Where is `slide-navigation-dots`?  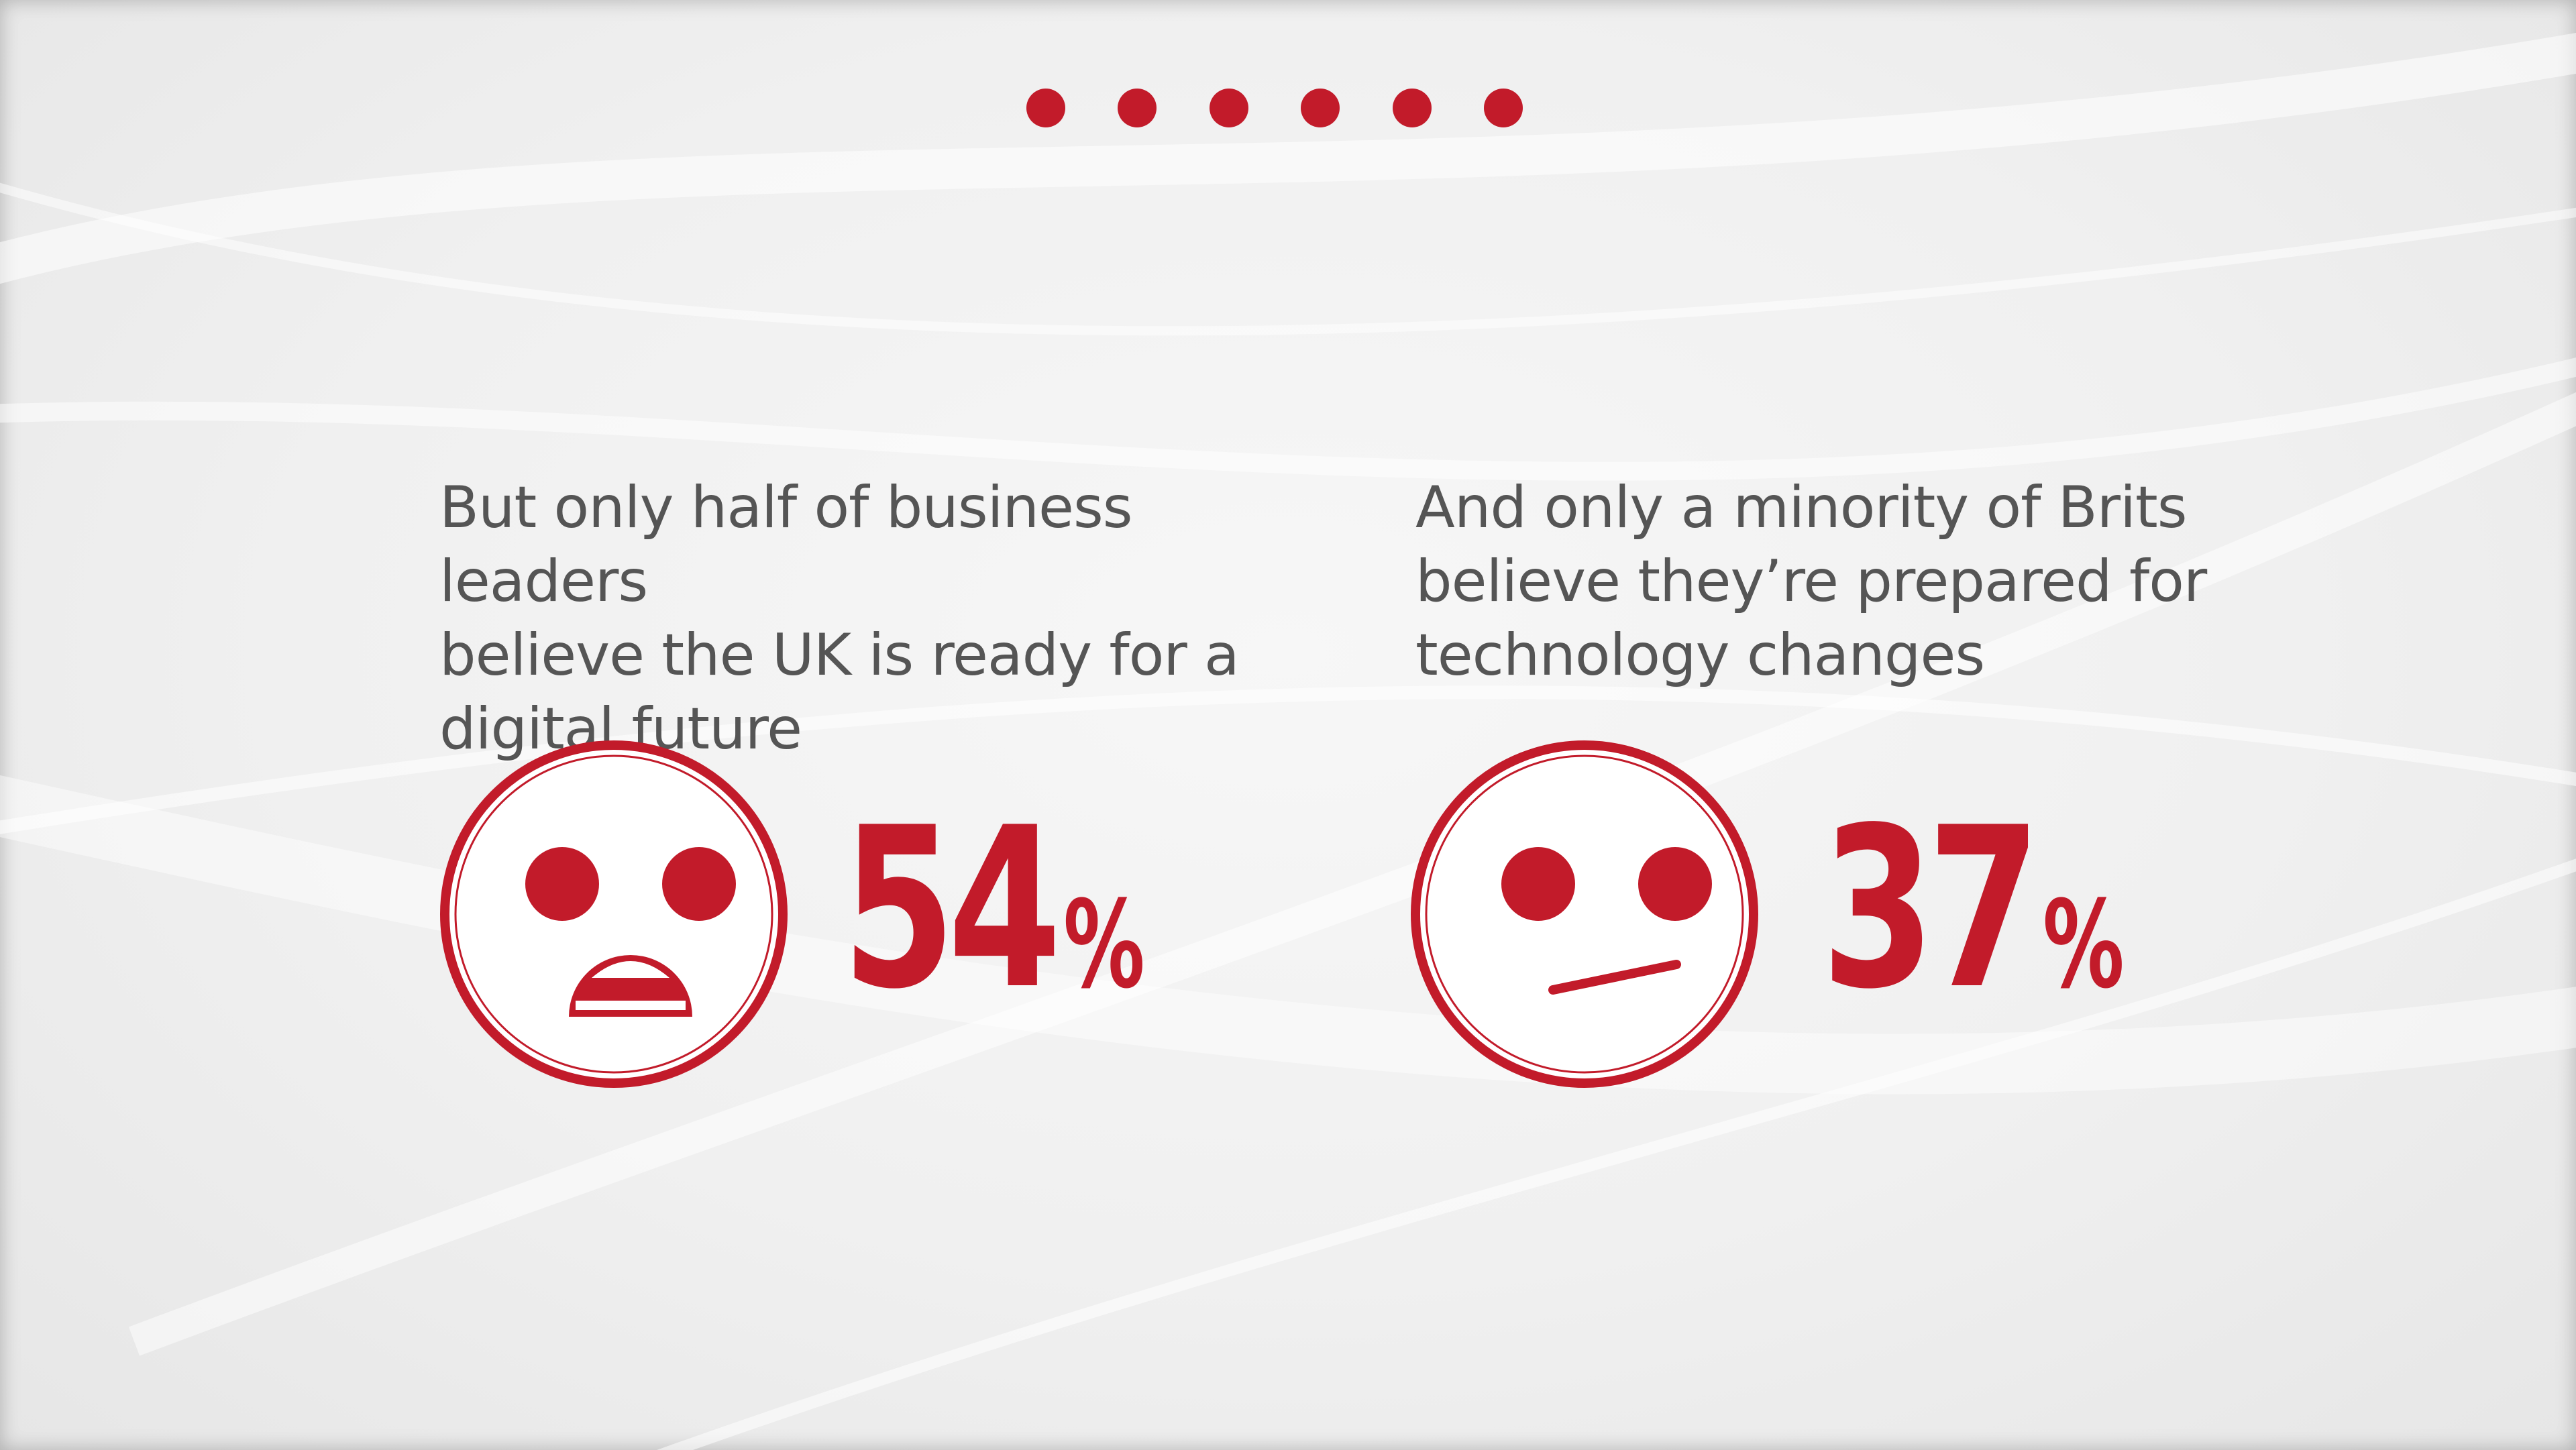 slide-navigation-dots is located at coordinates (1274, 109).